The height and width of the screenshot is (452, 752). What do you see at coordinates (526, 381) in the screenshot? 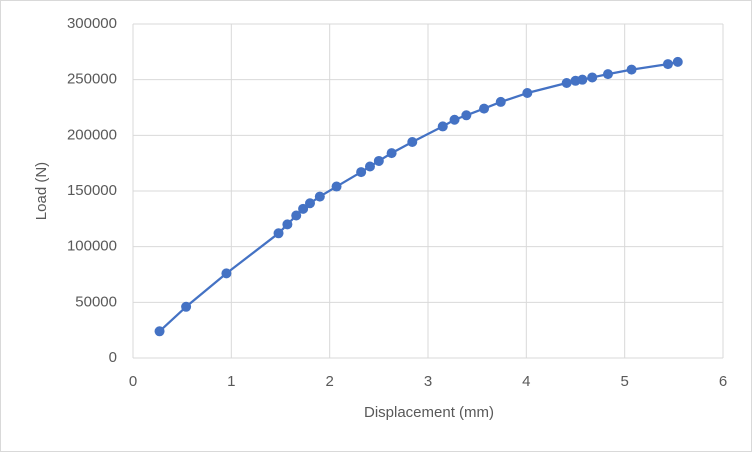
I see `x-tick-label: 4` at bounding box center [526, 381].